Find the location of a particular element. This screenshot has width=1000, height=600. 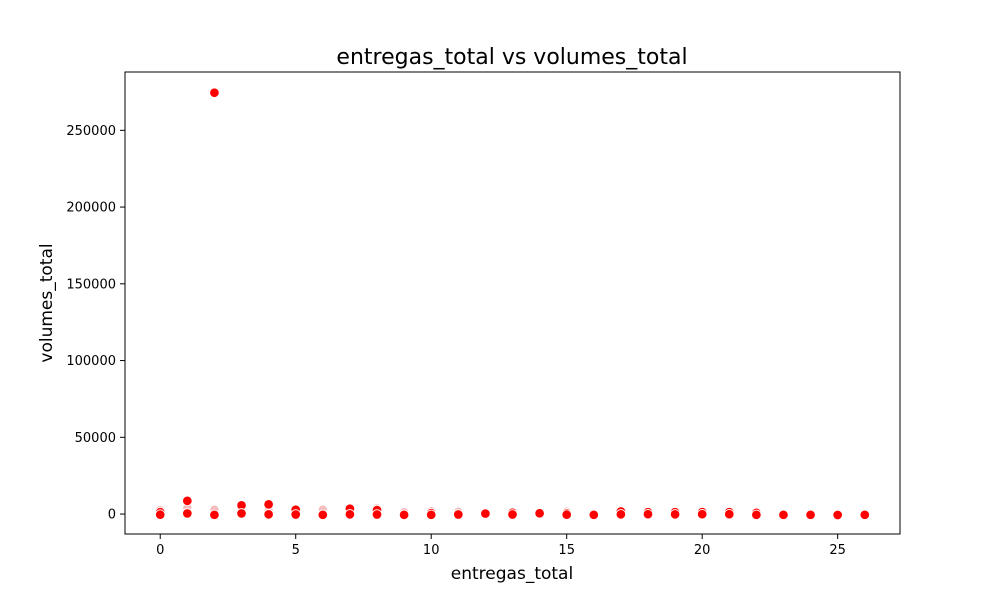

chart-title: entregas_total vs volumes_total is located at coordinates (511, 57).